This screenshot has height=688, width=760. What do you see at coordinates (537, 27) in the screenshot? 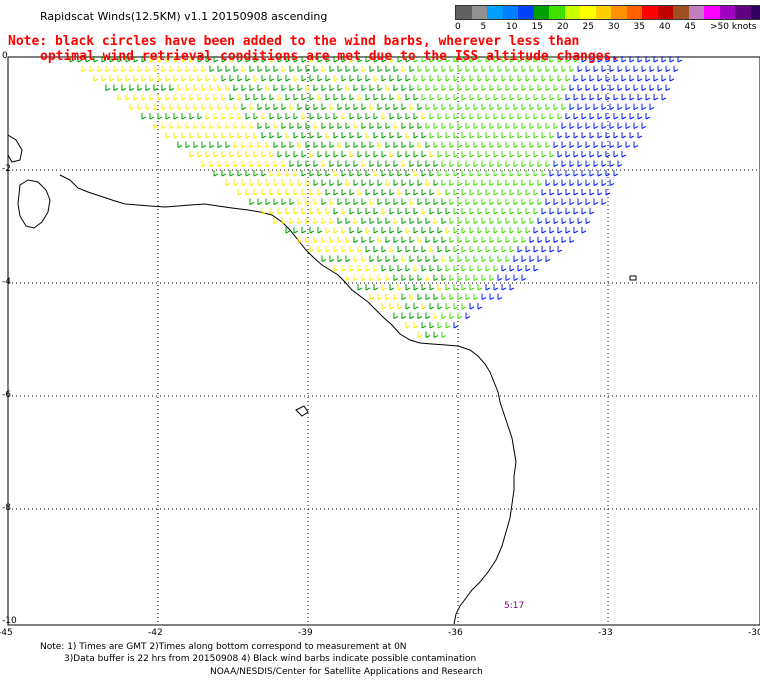
I see `legend-tick-label: 15` at bounding box center [537, 27].